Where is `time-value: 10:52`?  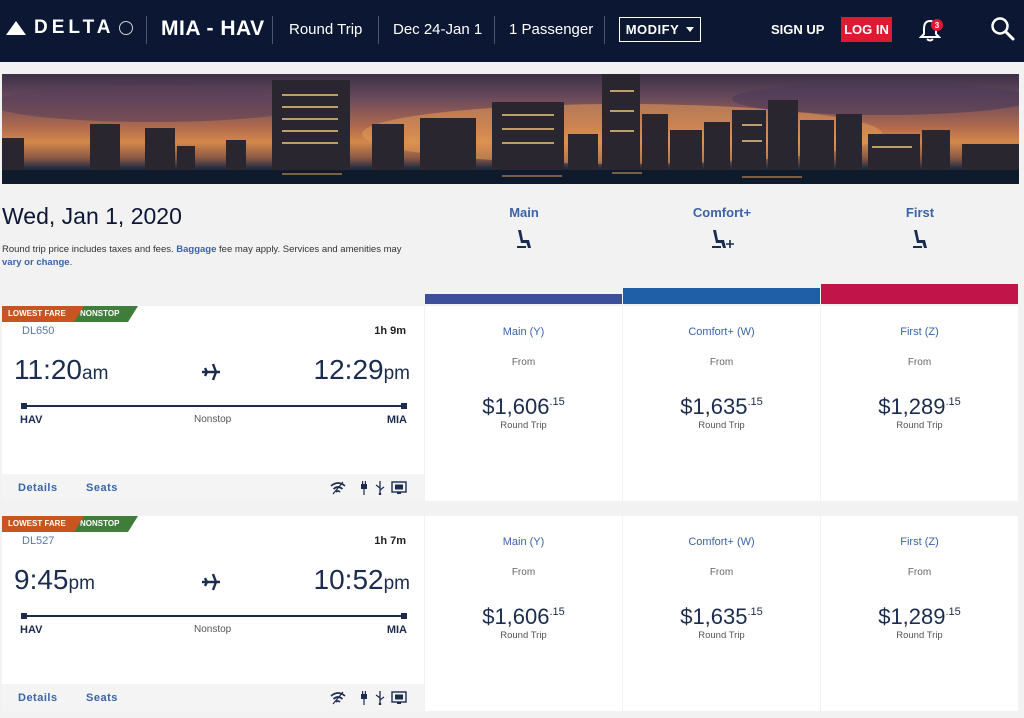
time-value: 10:52 is located at coordinates (348, 579).